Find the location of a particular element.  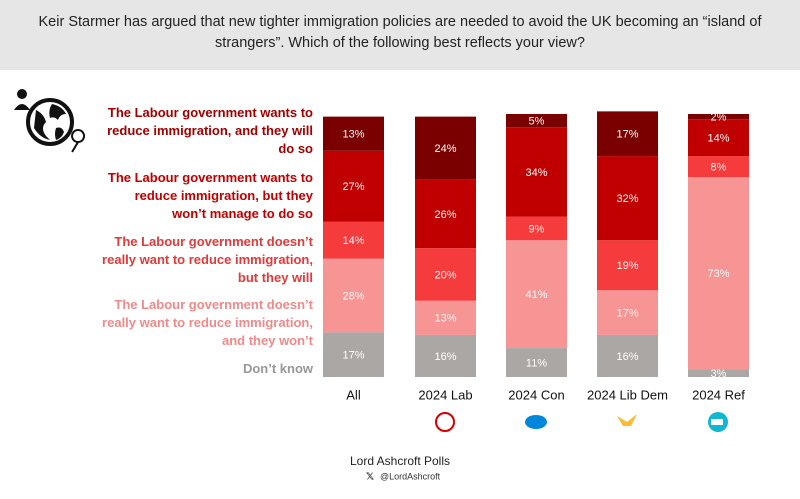

handle: @LordAshcroft is located at coordinates (410, 476).